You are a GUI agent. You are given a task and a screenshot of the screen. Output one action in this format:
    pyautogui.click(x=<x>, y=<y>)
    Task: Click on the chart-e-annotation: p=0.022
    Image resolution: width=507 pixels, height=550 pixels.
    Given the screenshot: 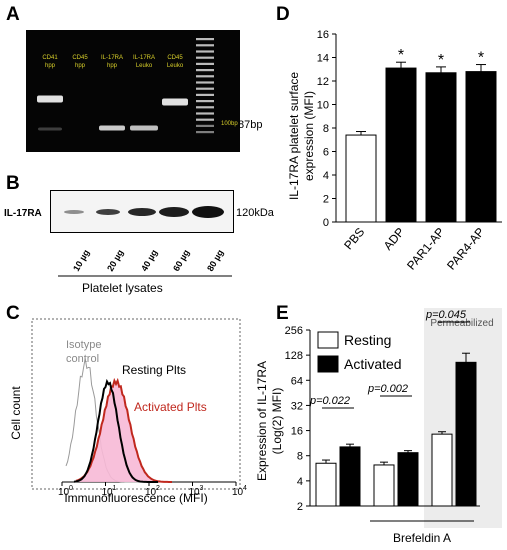 What is the action you would take?
    pyautogui.click(x=329, y=401)
    